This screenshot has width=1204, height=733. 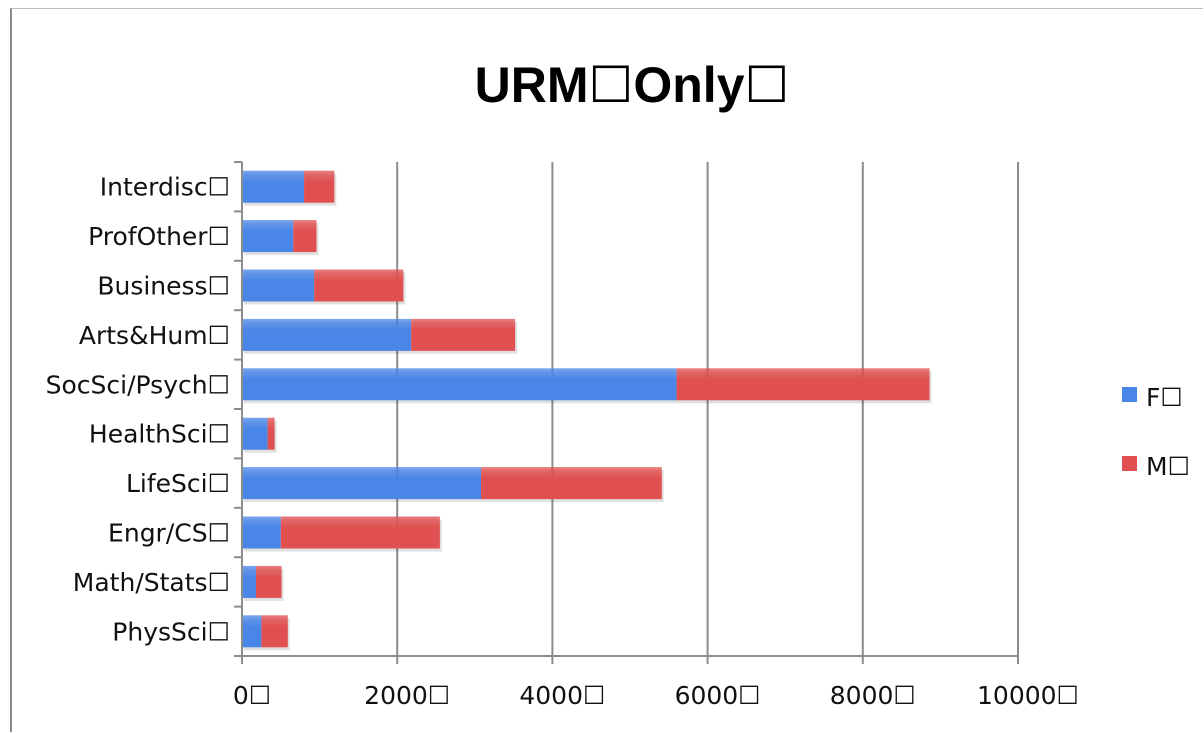 What do you see at coordinates (632, 85) in the screenshot?
I see `chart-title: URM☐Only☐` at bounding box center [632, 85].